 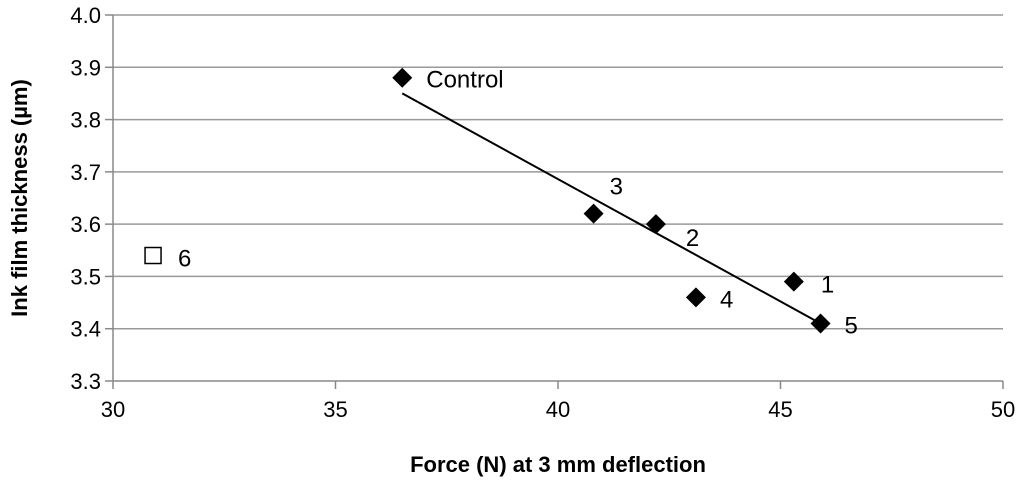 What do you see at coordinates (1003, 409) in the screenshot?
I see `x-tick-label: 50` at bounding box center [1003, 409].